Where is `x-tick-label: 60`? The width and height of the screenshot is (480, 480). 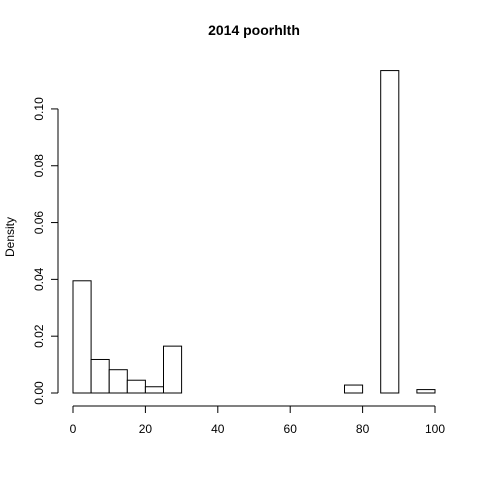
x-tick-label: 60 is located at coordinates (291, 429).